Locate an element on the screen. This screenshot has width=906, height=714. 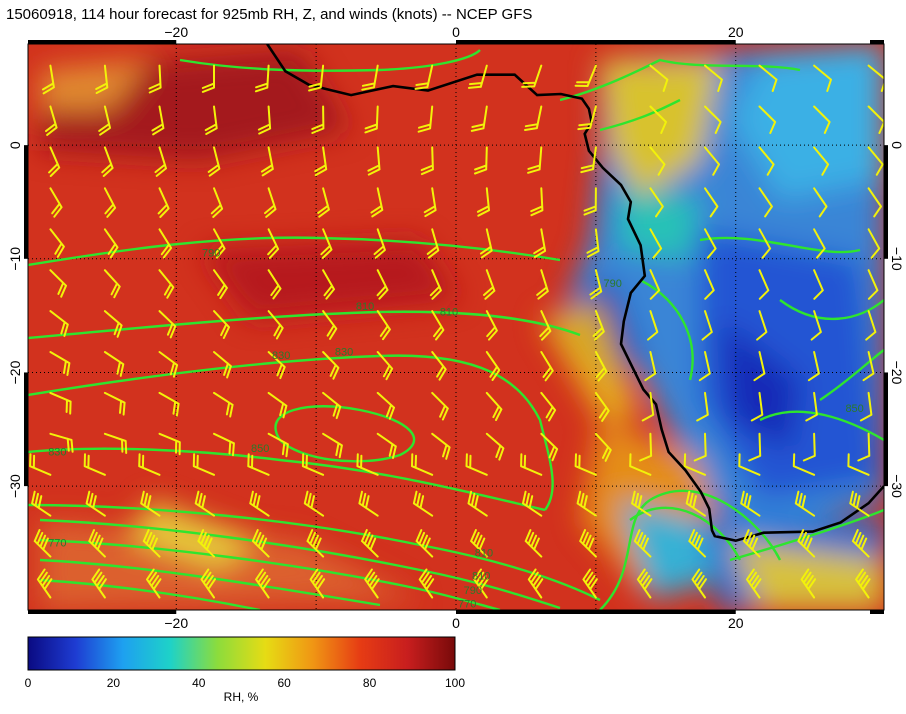
frame-bar-bottom is located at coordinates (596, 612).